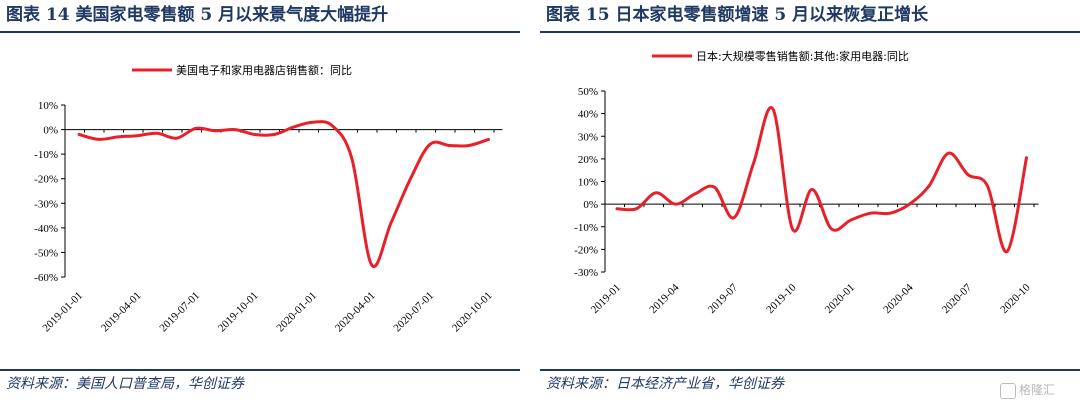 The image size is (1080, 409). Describe the element at coordinates (46, 253) in the screenshot. I see `left-y-tick-label: -50%` at that location.